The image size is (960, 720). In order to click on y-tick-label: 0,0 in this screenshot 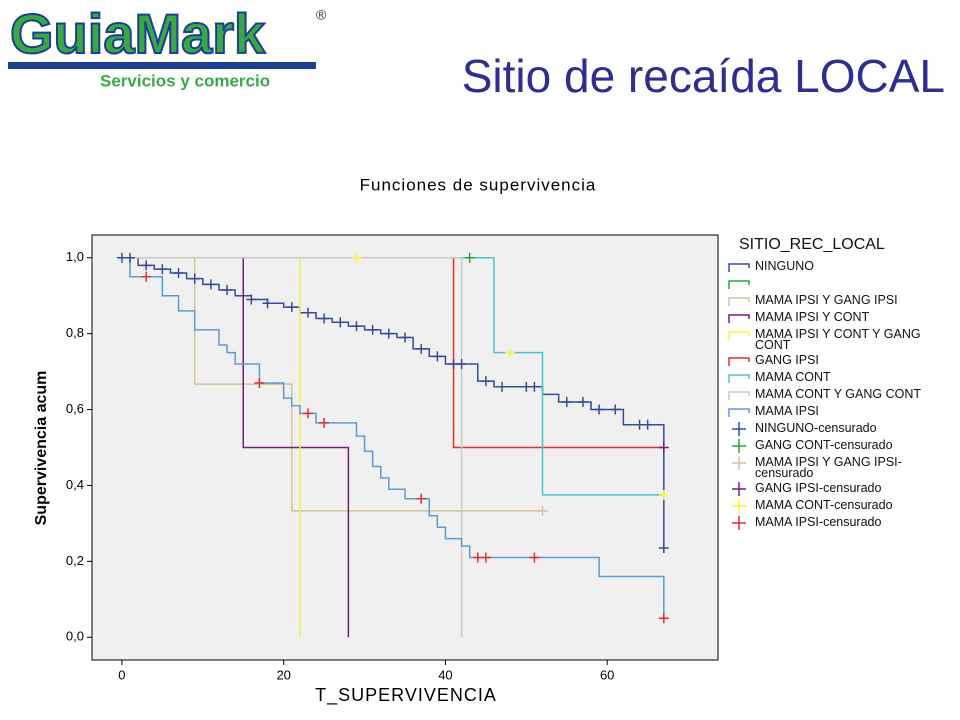, I will do `click(75, 636)`.